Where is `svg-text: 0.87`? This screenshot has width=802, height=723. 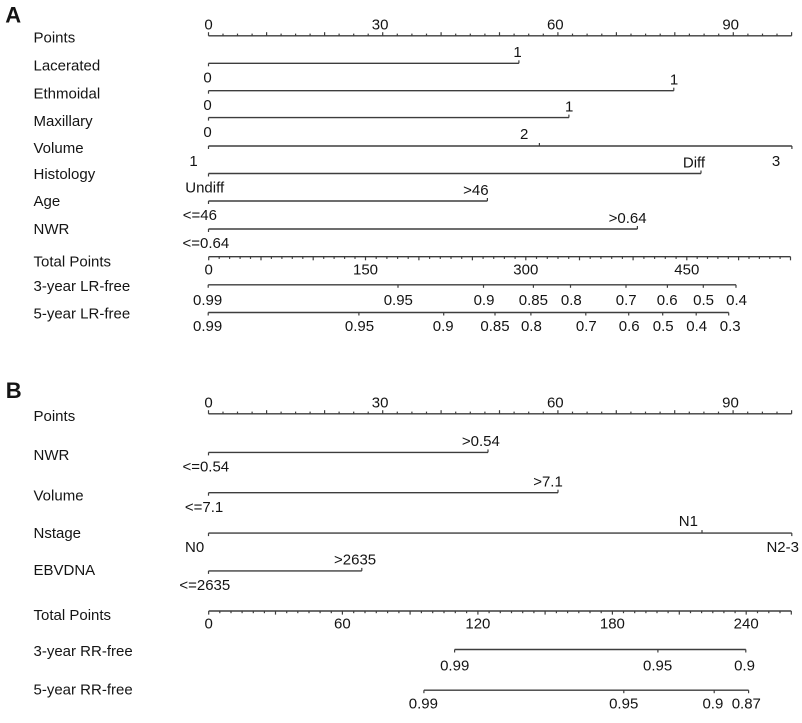 svg-text: 0.87 is located at coordinates (746, 704).